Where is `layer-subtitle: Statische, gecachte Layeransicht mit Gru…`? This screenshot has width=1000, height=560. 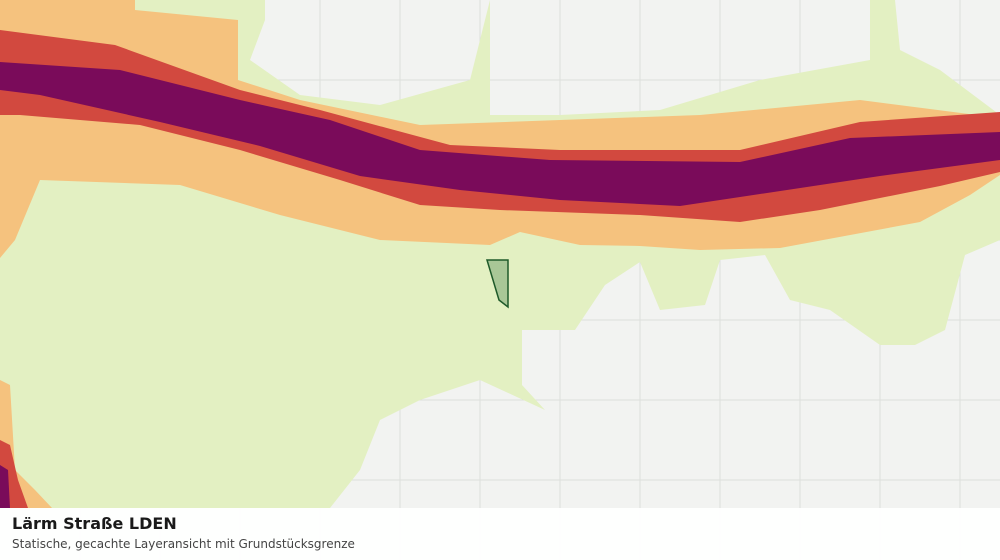 layer-subtitle: Statische, gecachte Layeransicht mit Gru… is located at coordinates (183, 544).